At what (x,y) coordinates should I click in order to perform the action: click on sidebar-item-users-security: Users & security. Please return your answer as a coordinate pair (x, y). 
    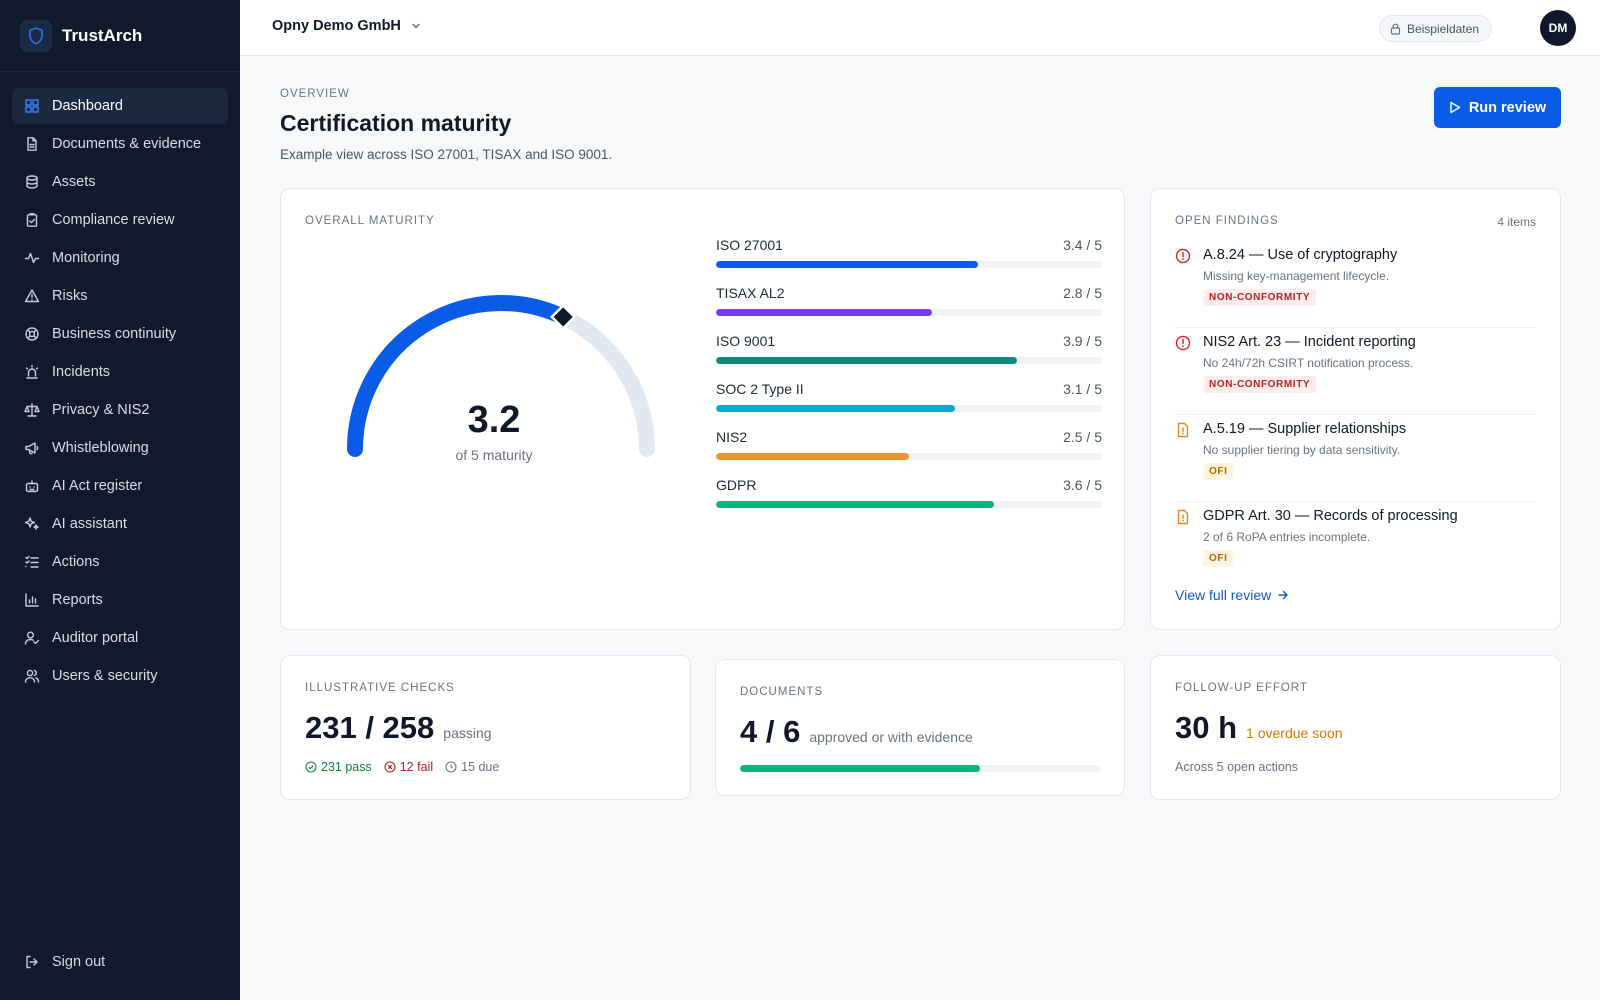
    Looking at the image, I should click on (120, 676).